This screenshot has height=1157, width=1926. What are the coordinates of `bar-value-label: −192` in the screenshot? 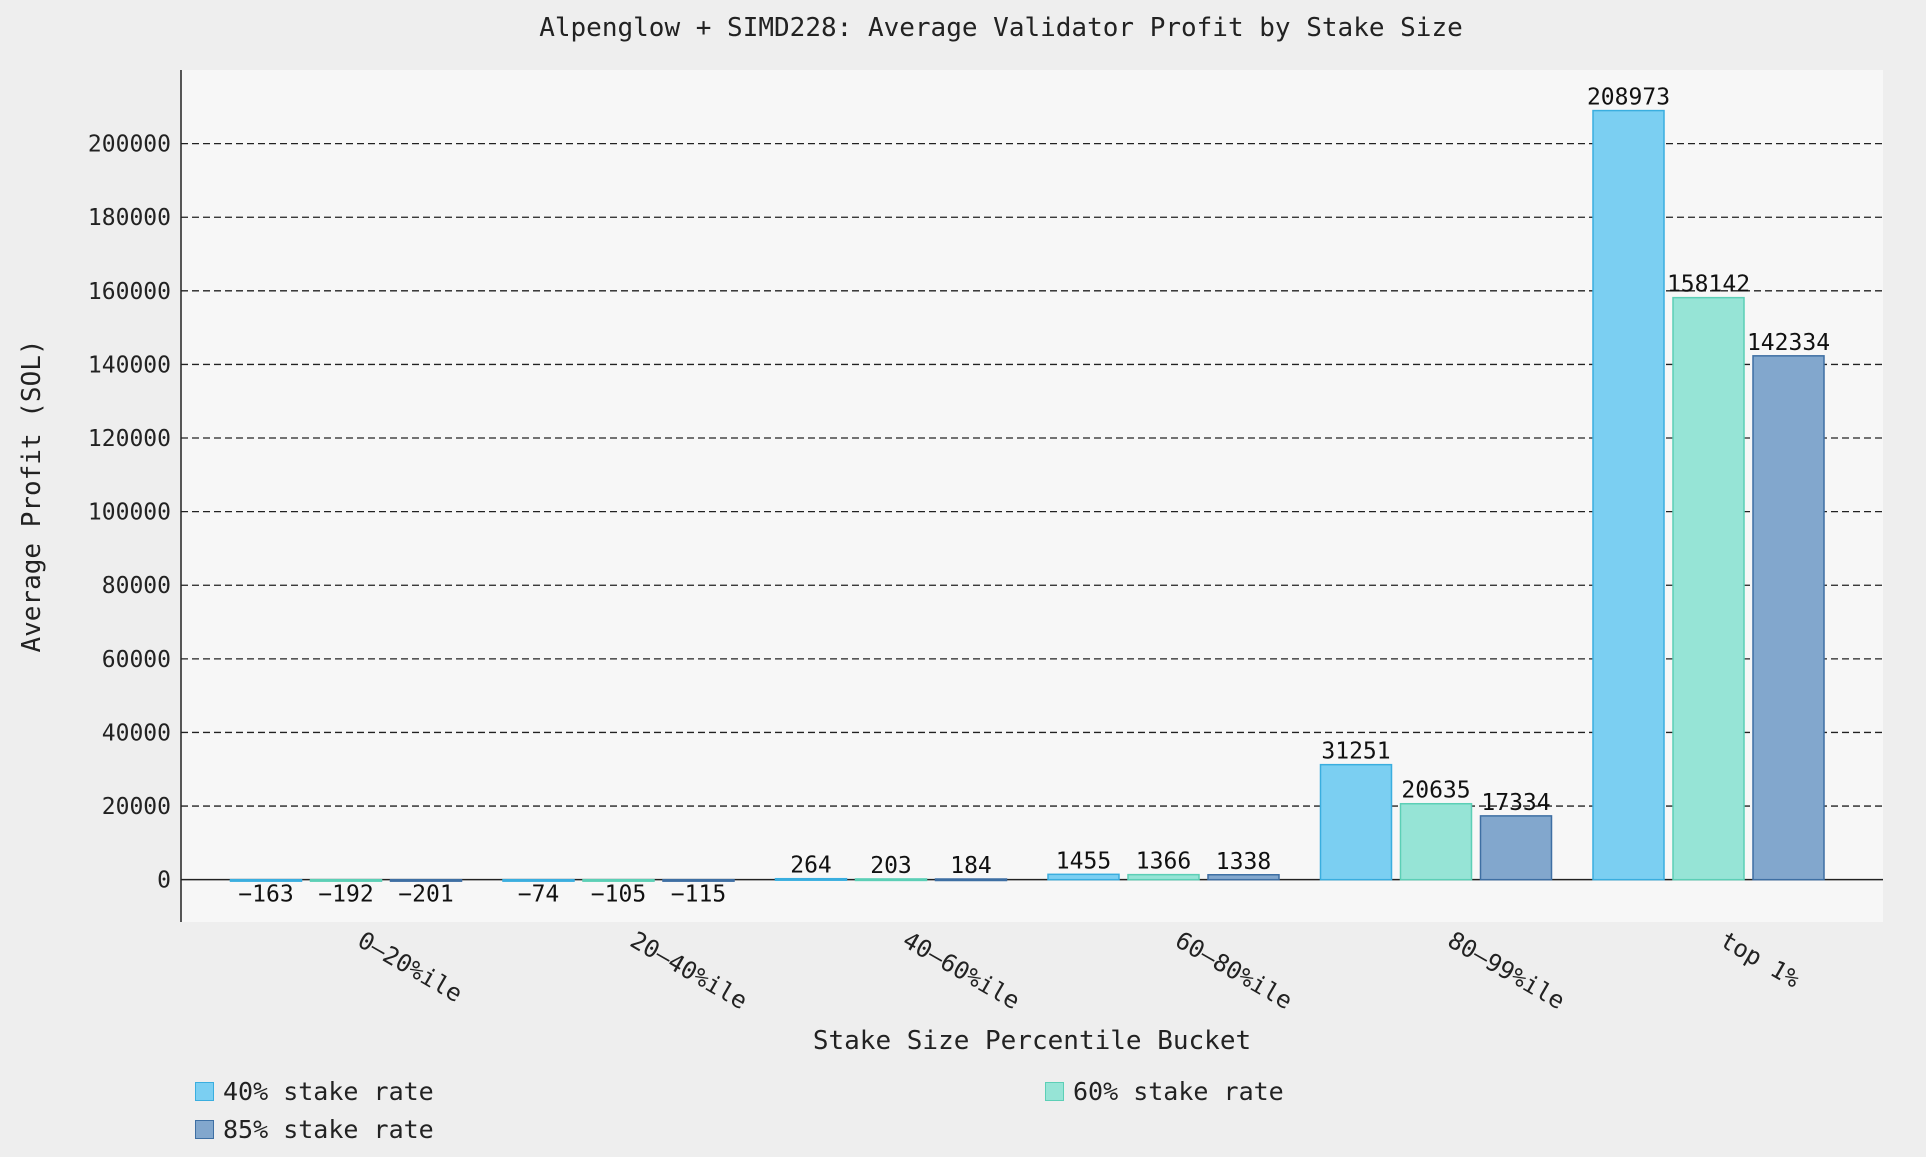 It's located at (345, 895).